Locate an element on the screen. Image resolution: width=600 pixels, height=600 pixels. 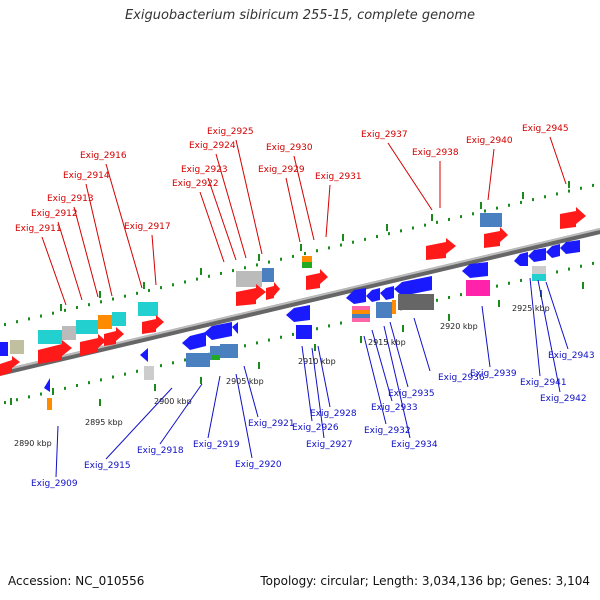
forward-gene-label: Exig_2931 is located at coordinates (338, 177).